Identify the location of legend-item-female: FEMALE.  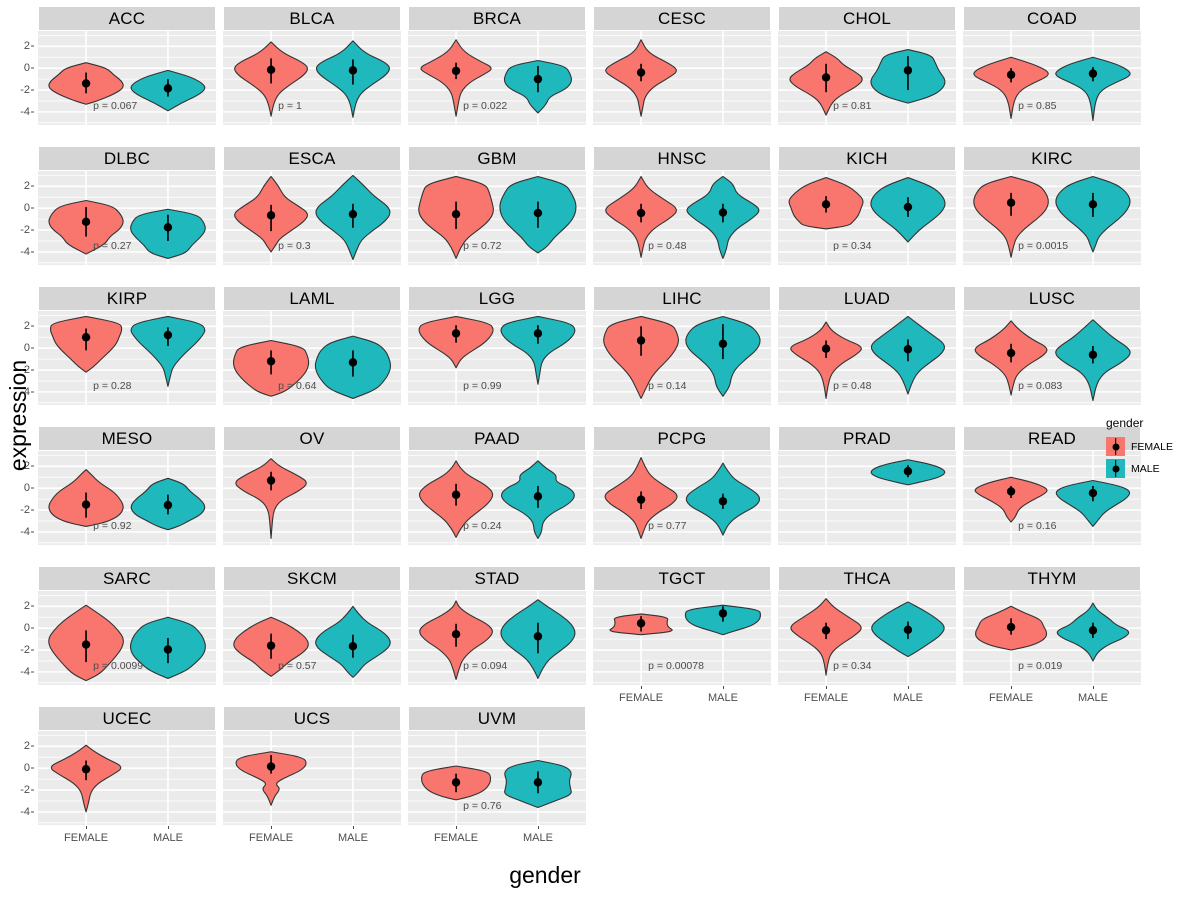
(1152, 446).